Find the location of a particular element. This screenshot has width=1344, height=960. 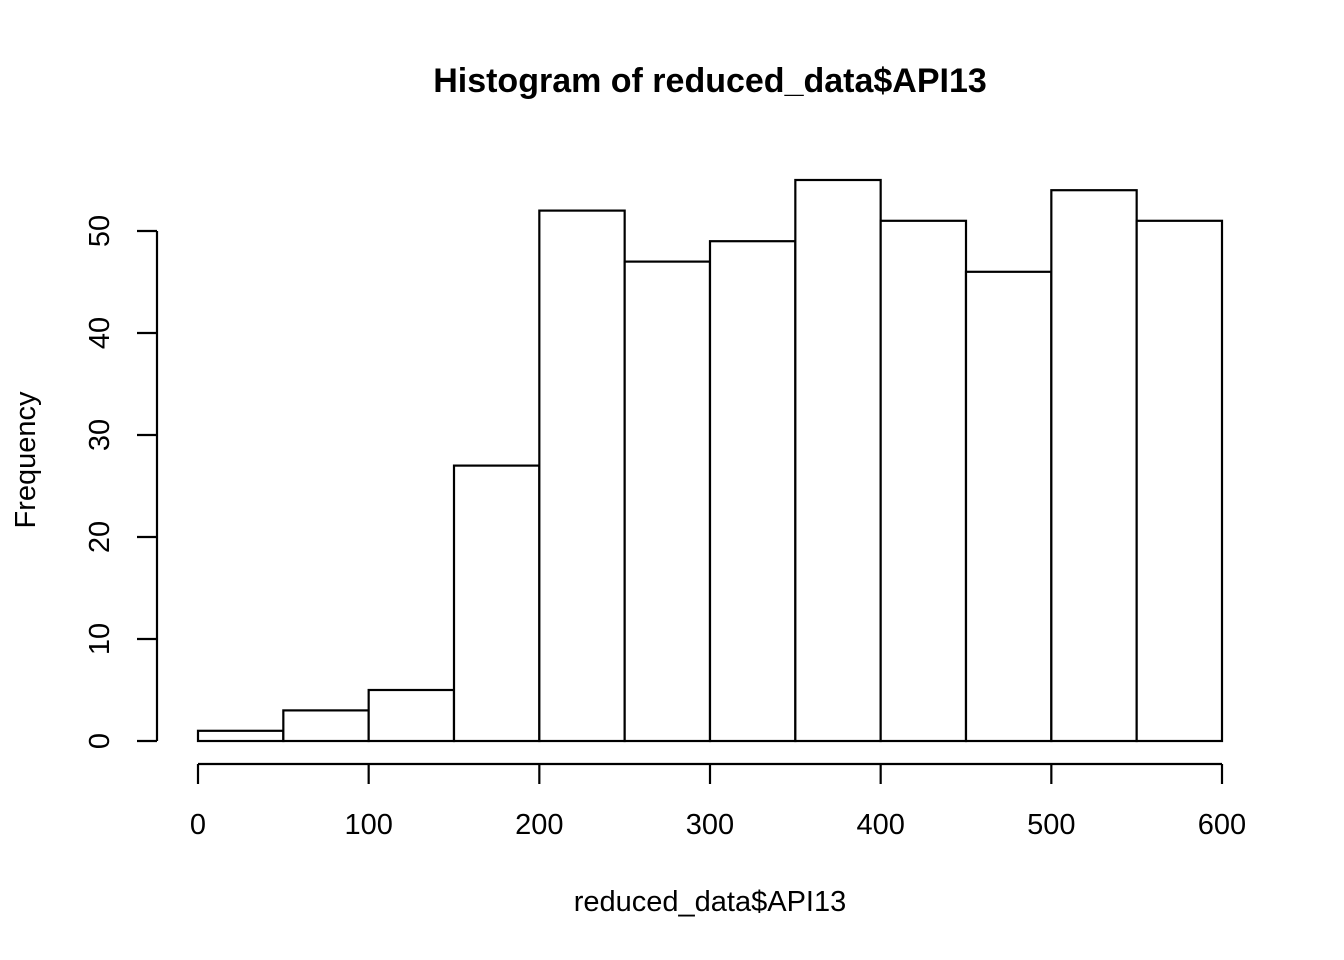

x-tick-label: 100 is located at coordinates (368, 825).